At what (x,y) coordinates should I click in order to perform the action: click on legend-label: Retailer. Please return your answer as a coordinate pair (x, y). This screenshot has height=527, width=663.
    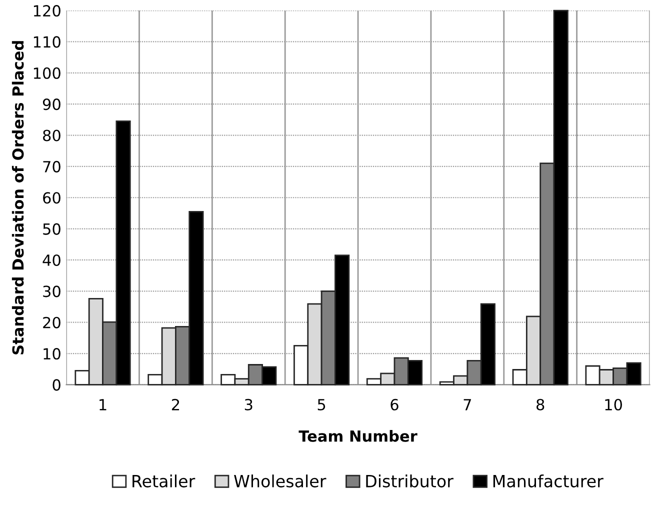
    Looking at the image, I should click on (164, 481).